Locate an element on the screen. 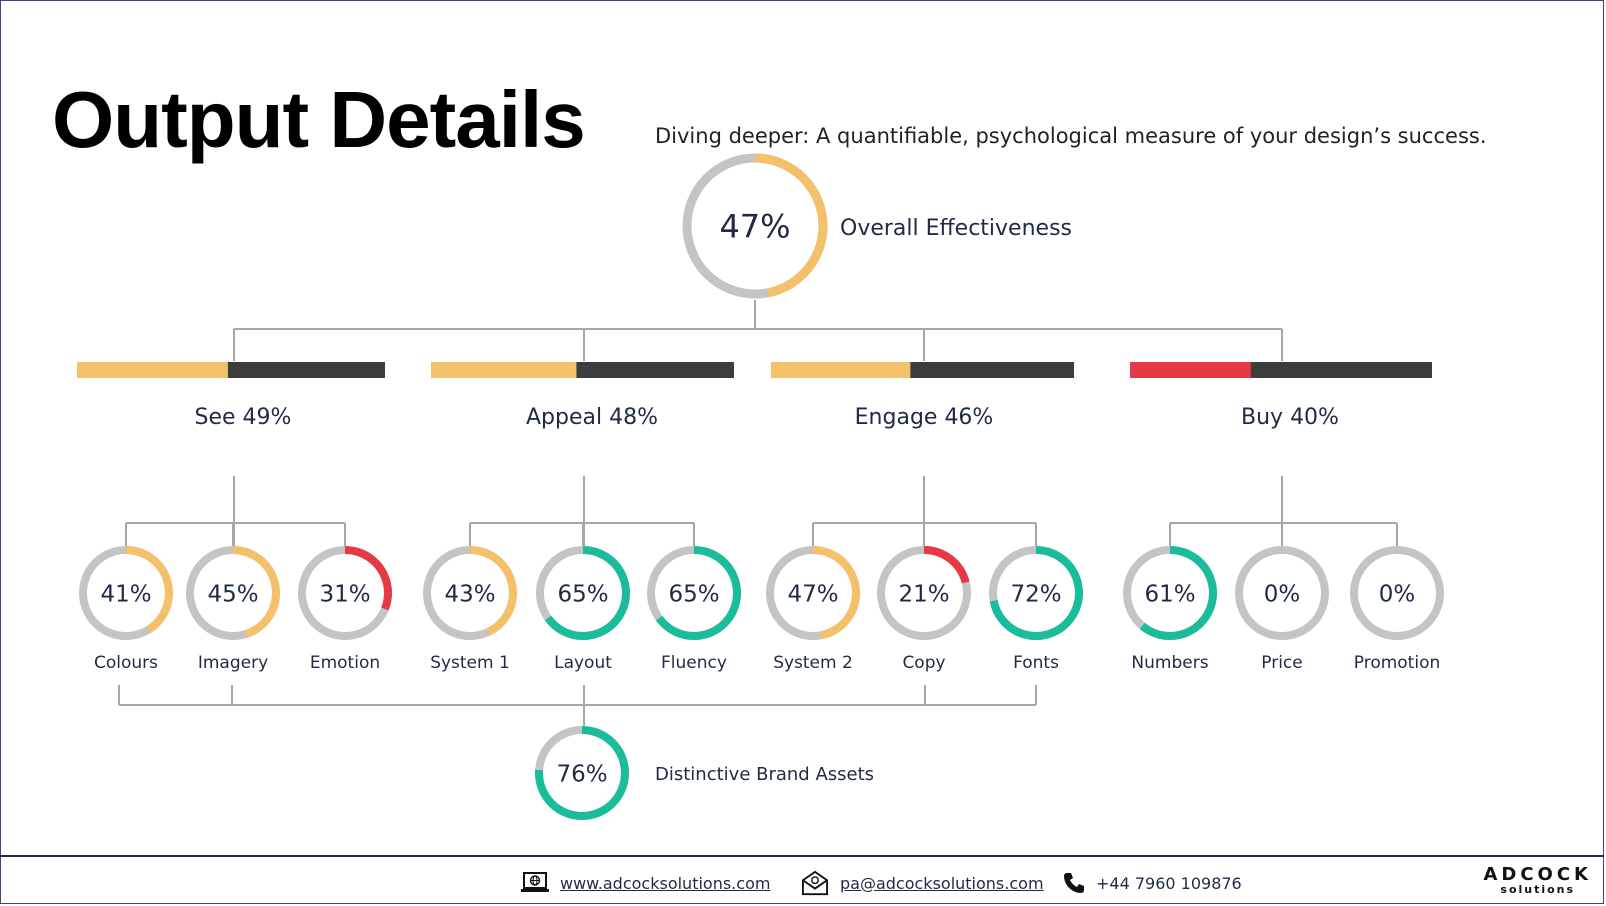 This screenshot has width=1606, height=906. copy-ring: 21% is located at coordinates (924, 593).